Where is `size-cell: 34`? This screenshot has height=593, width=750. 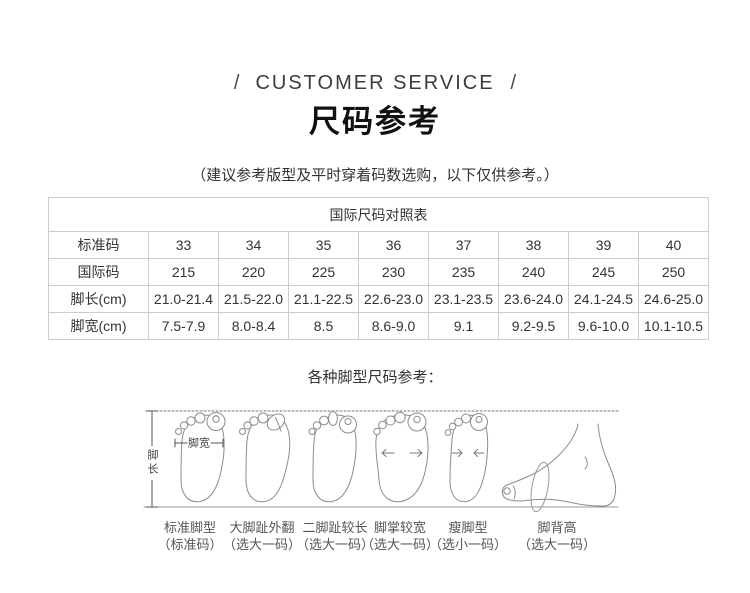
size-cell: 34 is located at coordinates (253, 245).